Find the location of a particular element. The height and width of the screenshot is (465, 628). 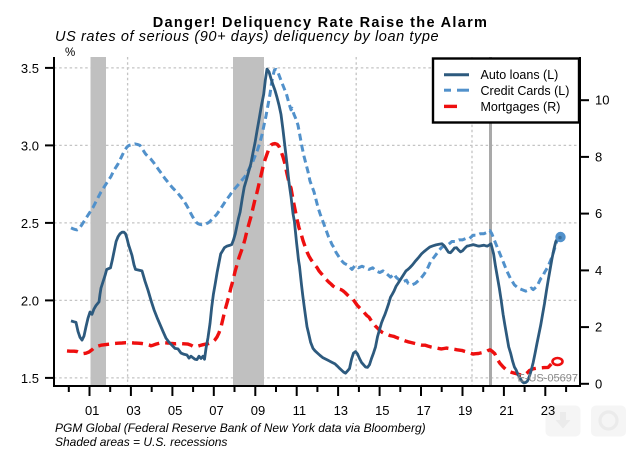

svg-text: 07 is located at coordinates (216, 410).